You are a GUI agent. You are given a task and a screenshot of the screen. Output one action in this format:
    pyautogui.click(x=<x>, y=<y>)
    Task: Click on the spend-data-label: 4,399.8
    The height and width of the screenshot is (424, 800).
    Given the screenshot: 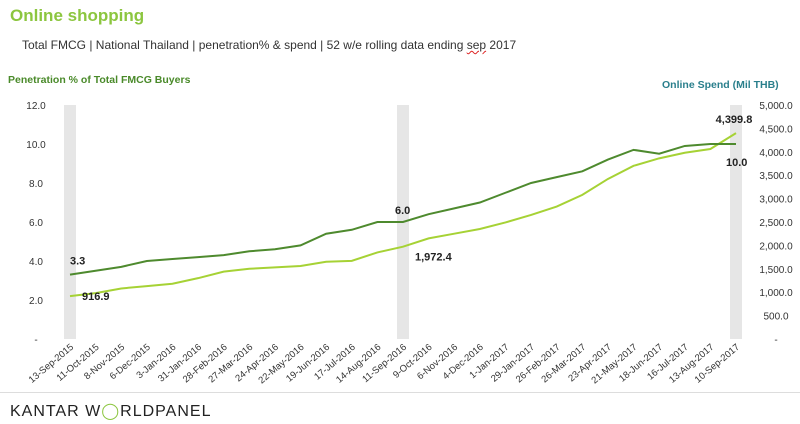 What is the action you would take?
    pyautogui.click(x=734, y=120)
    